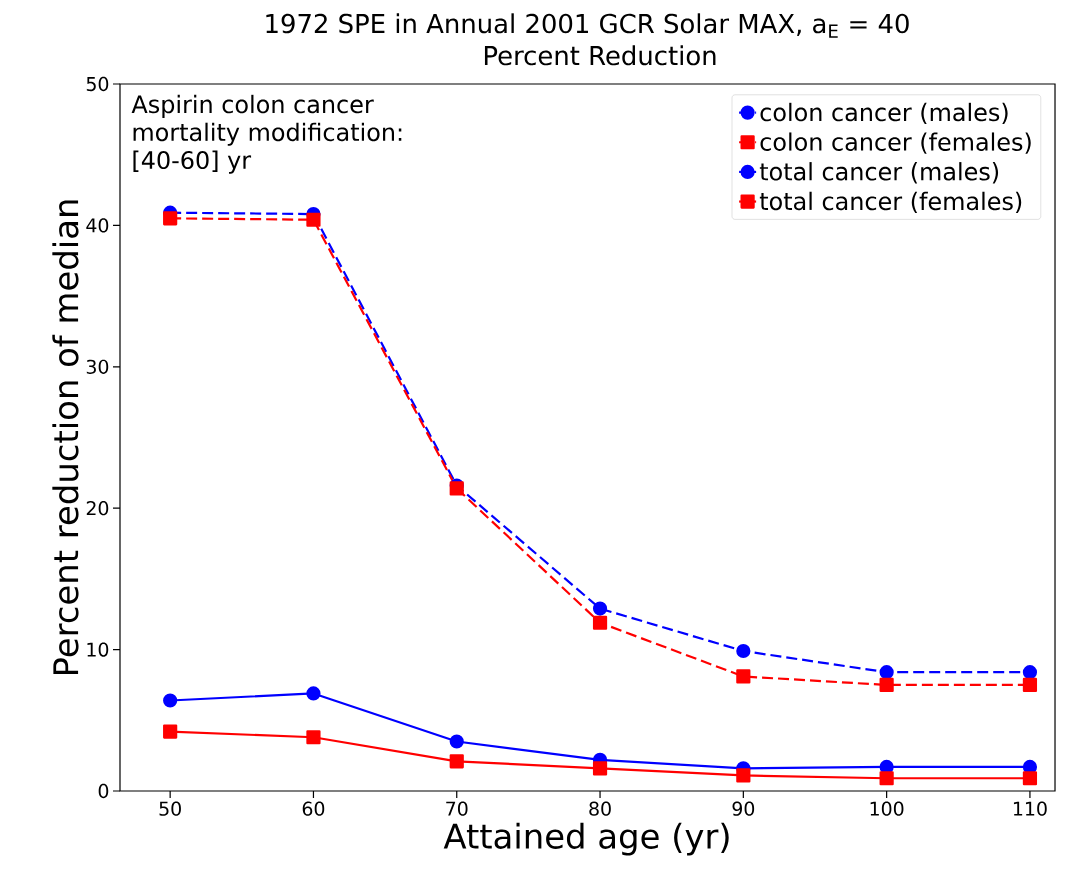 The image size is (1068, 889). What do you see at coordinates (252, 106) in the screenshot?
I see `annotation: Aspirin colon cancer` at bounding box center [252, 106].